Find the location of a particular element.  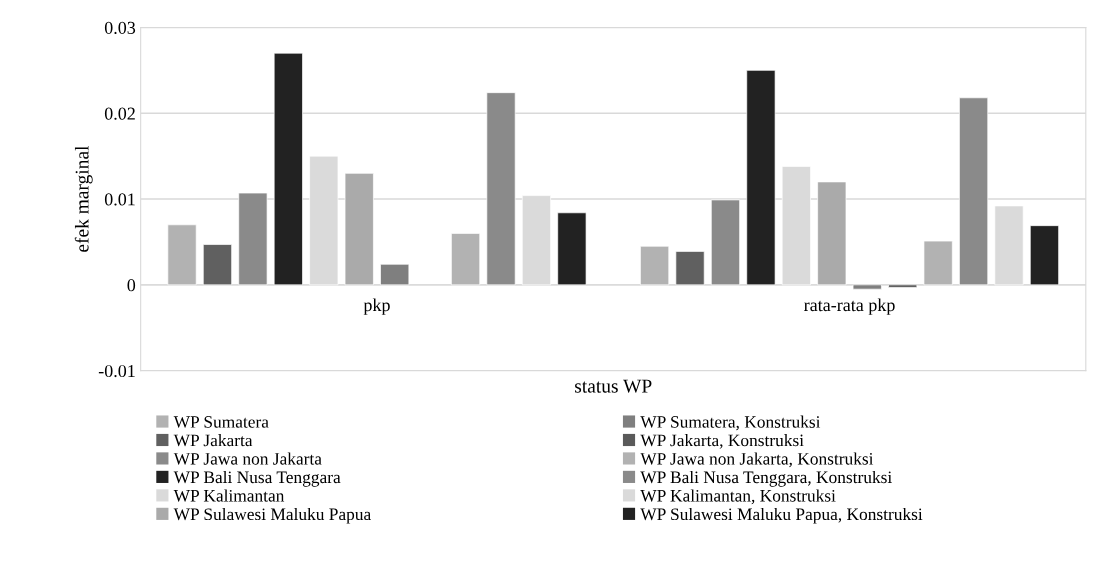

legend-label: WP Sumatera is located at coordinates (221, 422).